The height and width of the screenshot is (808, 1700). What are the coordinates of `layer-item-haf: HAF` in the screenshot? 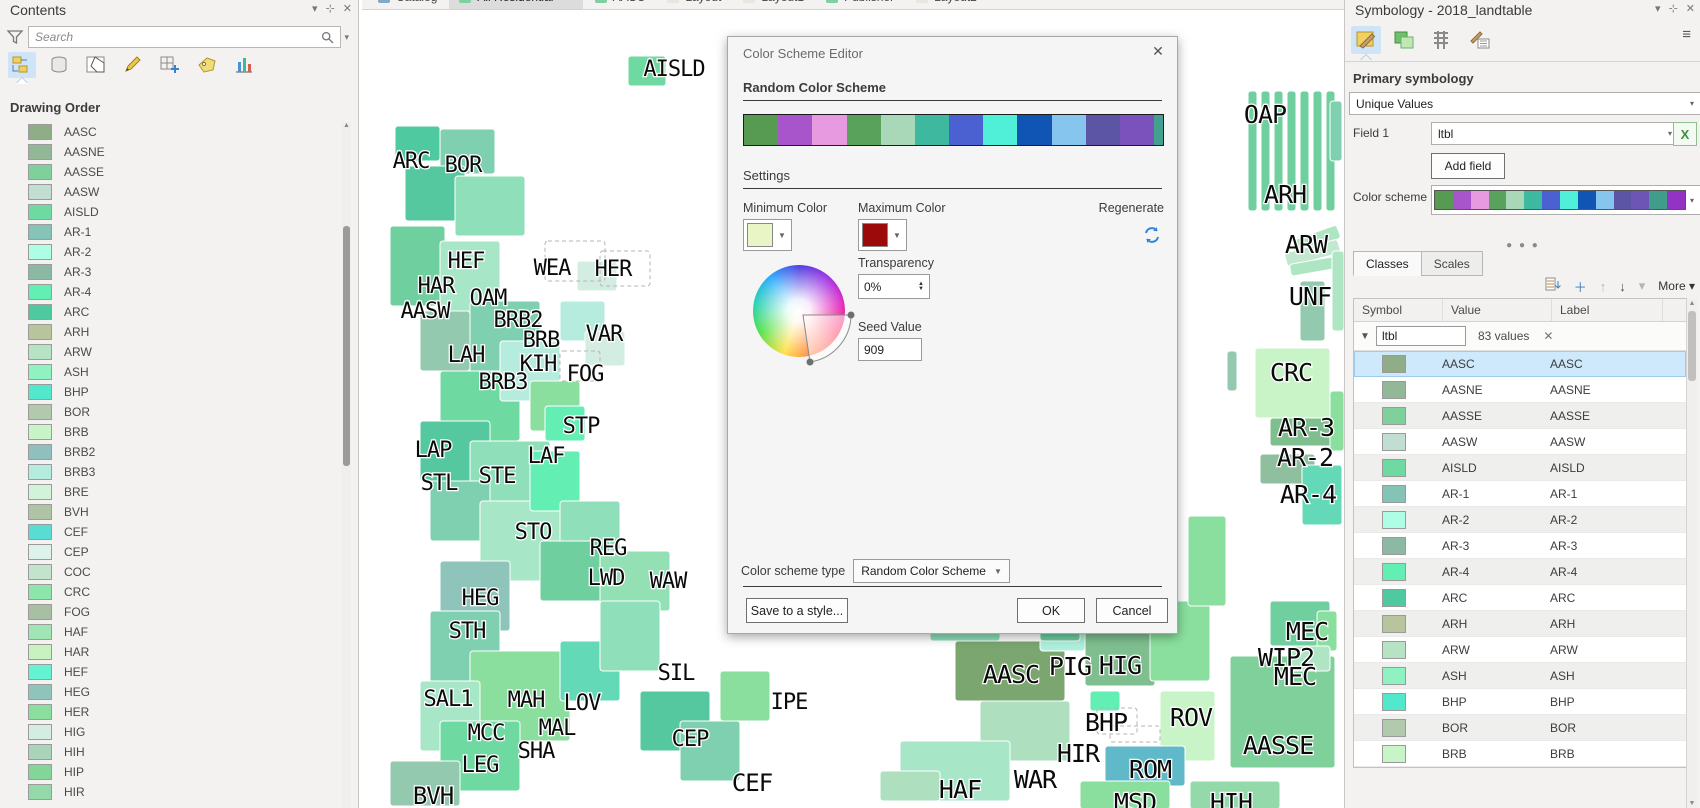 It's located at (170, 632).